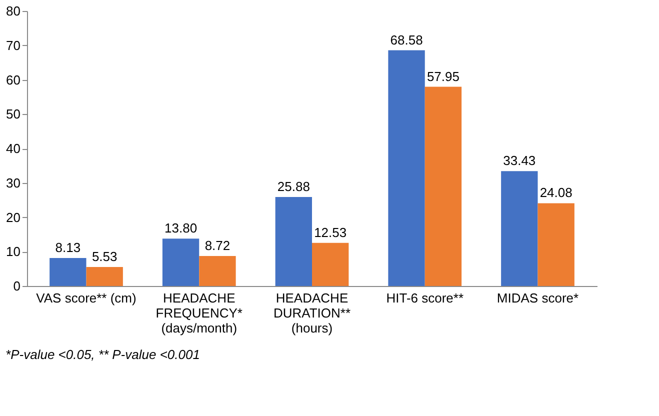  I want to click on x-tick-label: VAS score** (cm), so click(86, 298).